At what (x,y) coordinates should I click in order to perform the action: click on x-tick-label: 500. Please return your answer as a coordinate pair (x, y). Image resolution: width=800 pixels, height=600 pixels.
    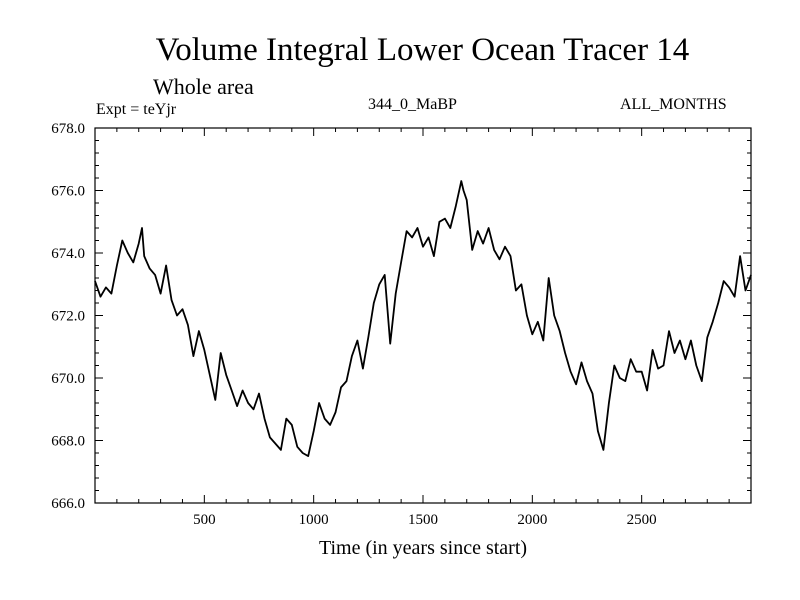
    Looking at the image, I should click on (204, 520).